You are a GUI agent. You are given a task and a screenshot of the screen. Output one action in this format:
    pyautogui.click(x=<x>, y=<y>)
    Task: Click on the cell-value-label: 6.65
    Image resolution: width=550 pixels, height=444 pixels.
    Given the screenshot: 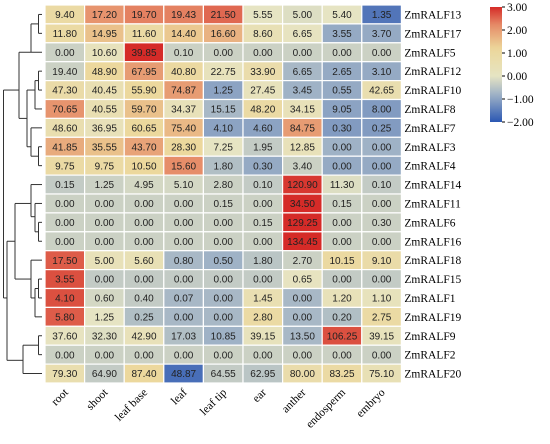 What is the action you would take?
    pyautogui.click(x=303, y=34)
    